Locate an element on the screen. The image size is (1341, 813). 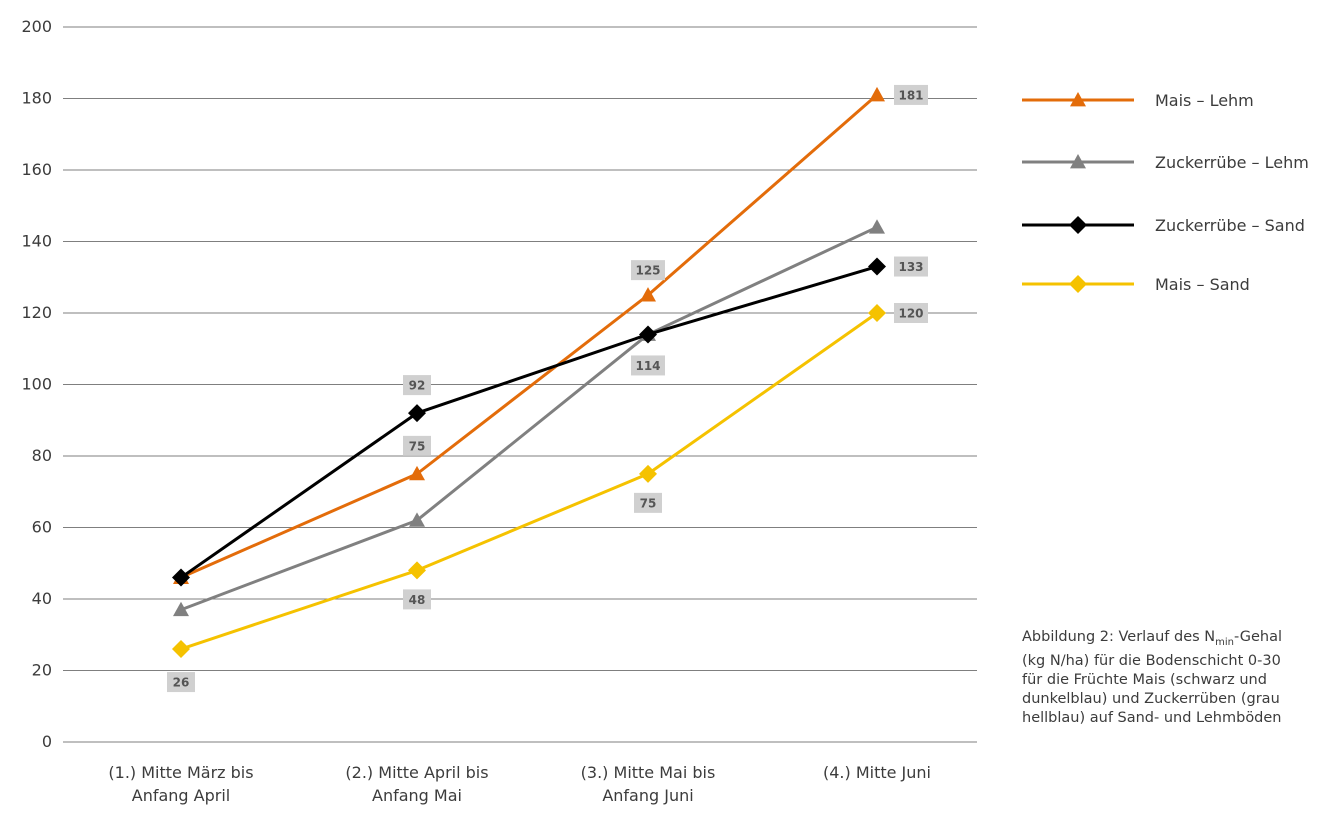
data-label-text: 92 is located at coordinates (417, 386).